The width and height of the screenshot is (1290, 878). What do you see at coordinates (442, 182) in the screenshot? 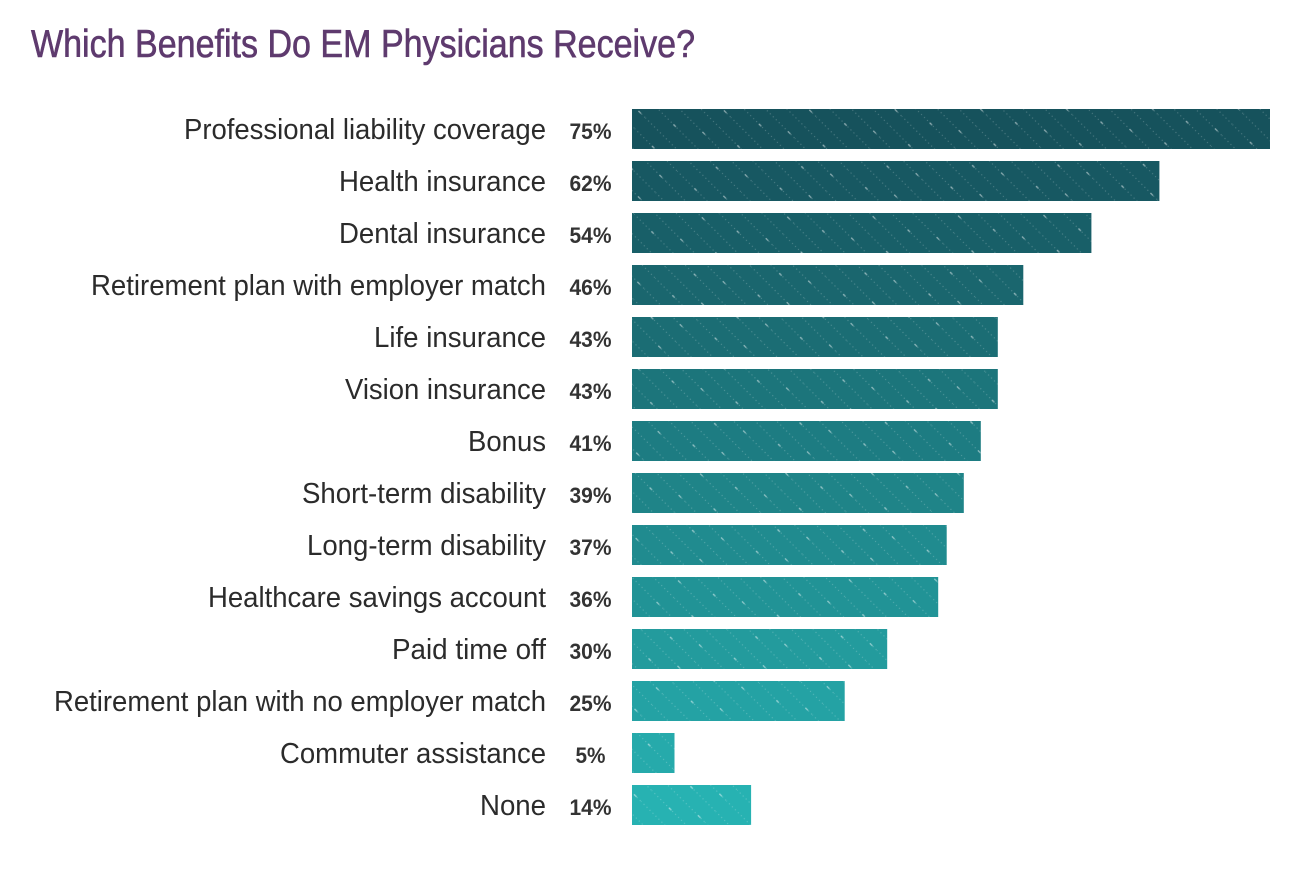
I see `svg-text: Health insurance` at bounding box center [442, 182].